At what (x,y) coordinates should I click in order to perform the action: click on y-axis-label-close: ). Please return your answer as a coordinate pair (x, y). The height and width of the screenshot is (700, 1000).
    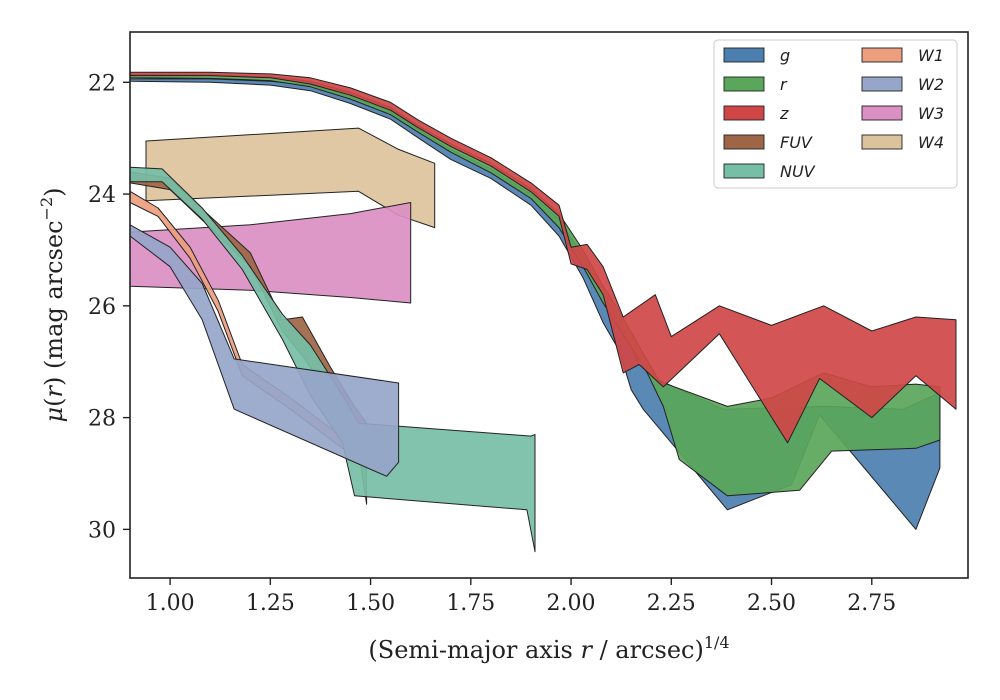
    Looking at the image, I should click on (54, 191).